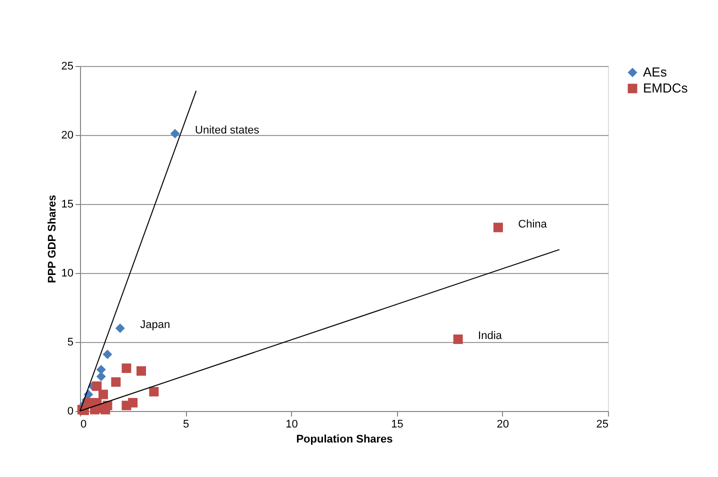 This screenshot has height=477, width=718. What do you see at coordinates (344, 440) in the screenshot?
I see `x-axis-title: Population Shares` at bounding box center [344, 440].